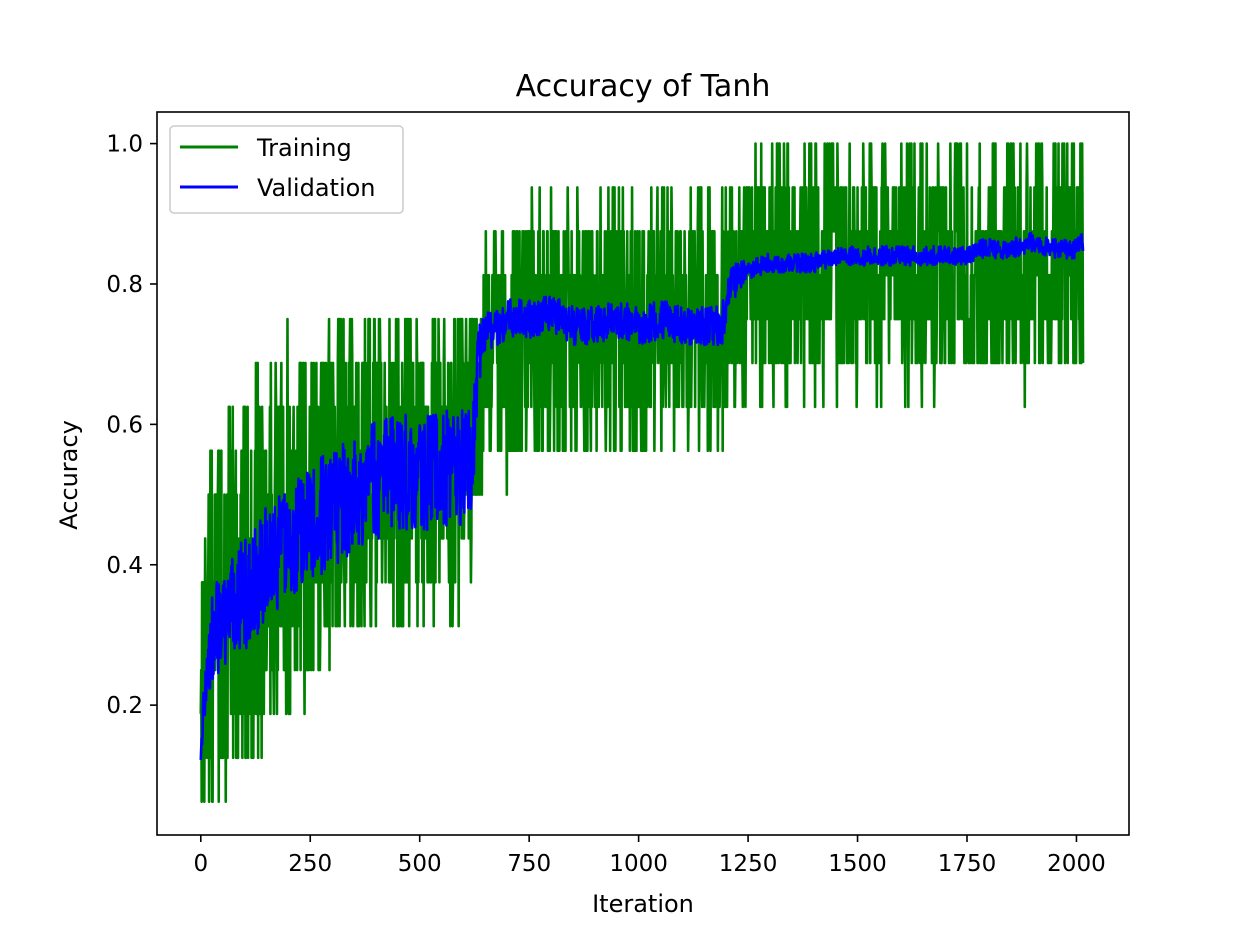 The width and height of the screenshot is (1254, 940). Describe the element at coordinates (200, 864) in the screenshot. I see `x-tick-label: 0` at that location.